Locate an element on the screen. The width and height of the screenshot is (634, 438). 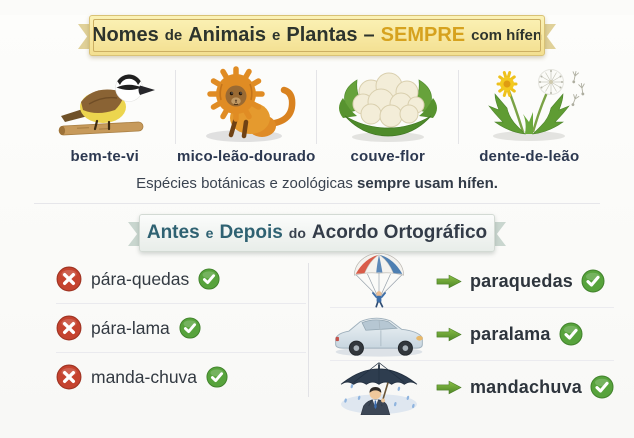
acordo-word: Antes is located at coordinates (173, 232).